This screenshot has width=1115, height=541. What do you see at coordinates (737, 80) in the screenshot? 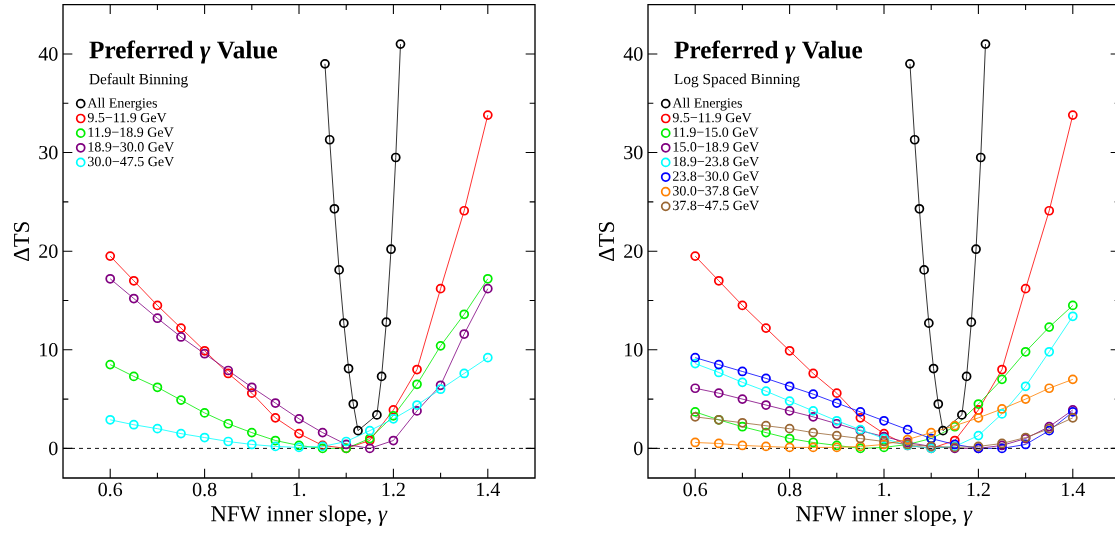
I see `text: Log Spaced Binning` at bounding box center [737, 80].